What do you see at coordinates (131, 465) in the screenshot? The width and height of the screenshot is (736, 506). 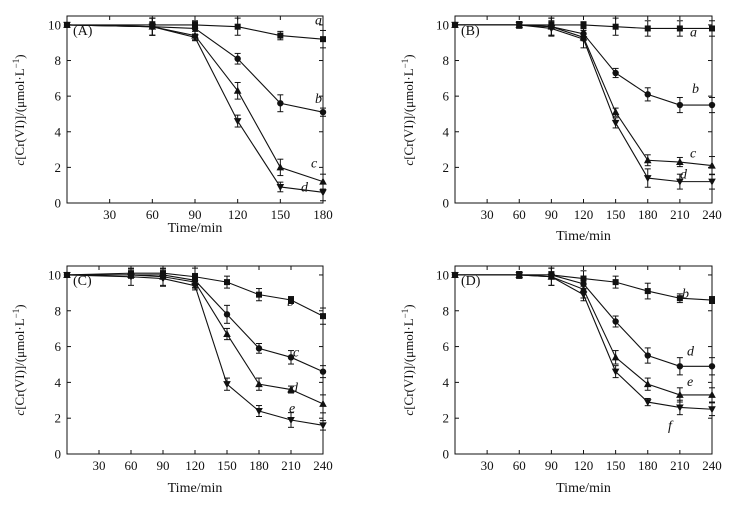 I see `x-tick-label: 60` at bounding box center [131, 465].